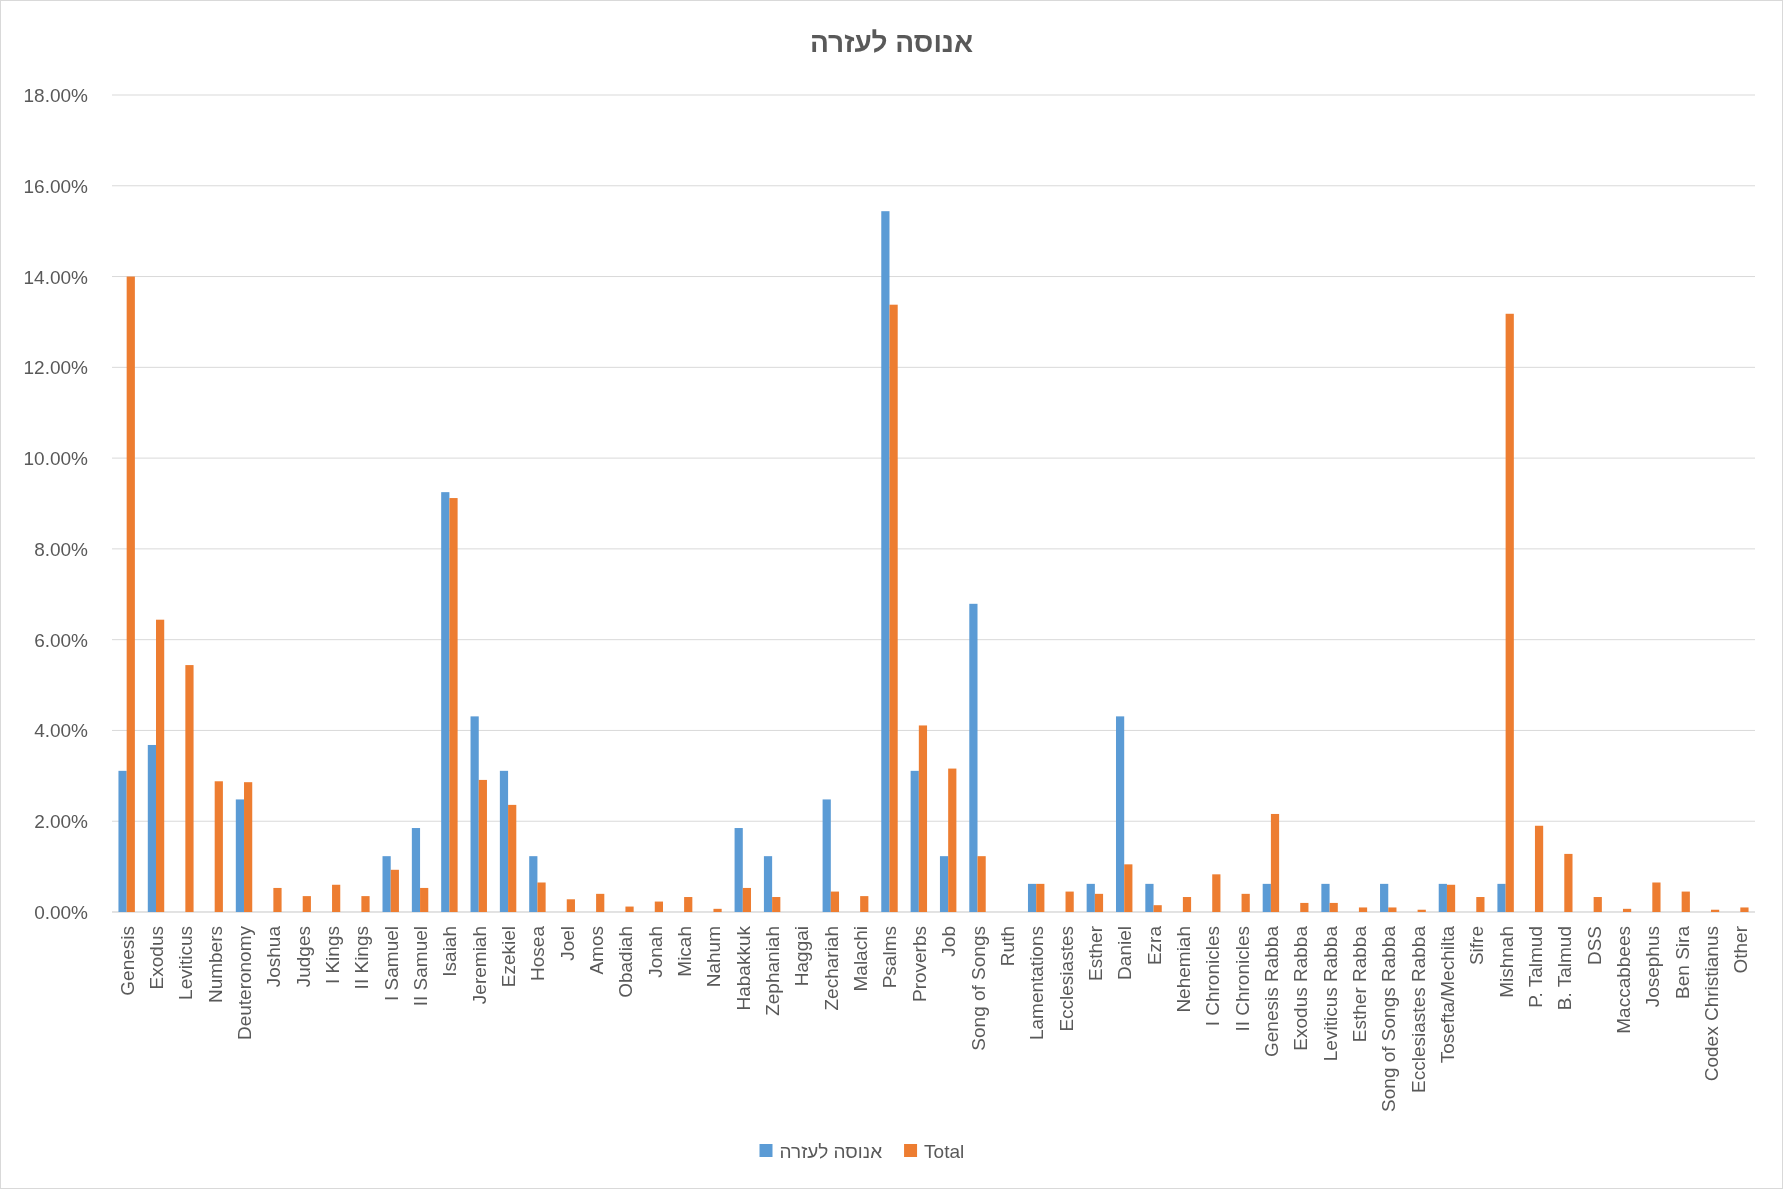 The image size is (1783, 1189). I want to click on legend-label: אנוסה לעזרה, so click(831, 1151).